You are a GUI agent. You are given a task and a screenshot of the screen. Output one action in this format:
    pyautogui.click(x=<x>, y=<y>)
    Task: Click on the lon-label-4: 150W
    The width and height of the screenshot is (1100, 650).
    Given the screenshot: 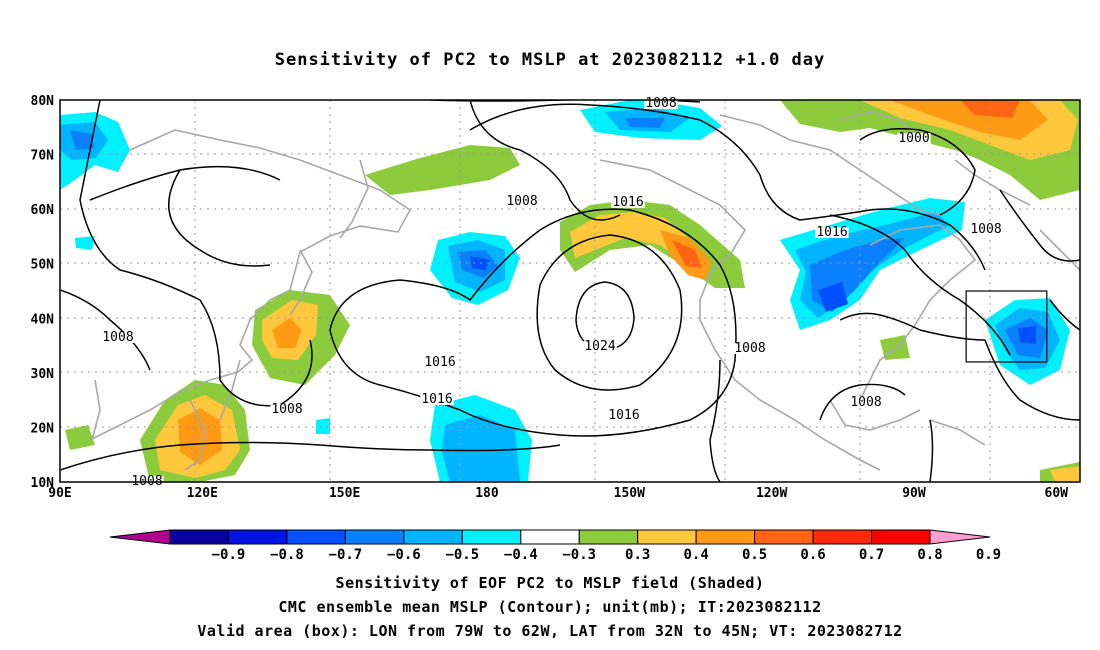 What is the action you would take?
    pyautogui.click(x=629, y=493)
    